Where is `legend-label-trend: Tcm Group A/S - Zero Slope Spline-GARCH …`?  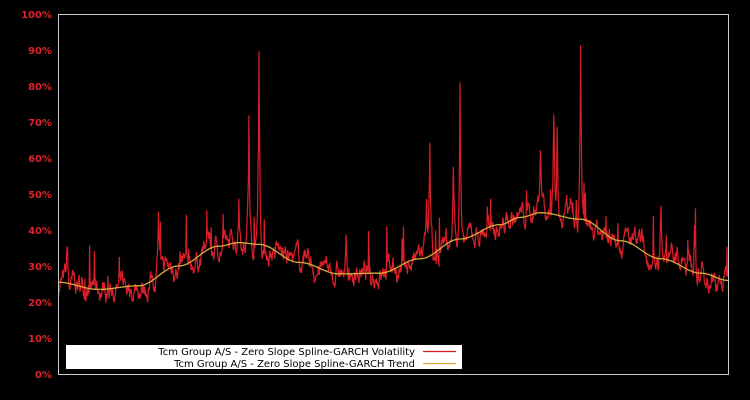
legend-label-trend: Tcm Group A/S - Zero Slope Spline-GARCH … is located at coordinates (294, 364).